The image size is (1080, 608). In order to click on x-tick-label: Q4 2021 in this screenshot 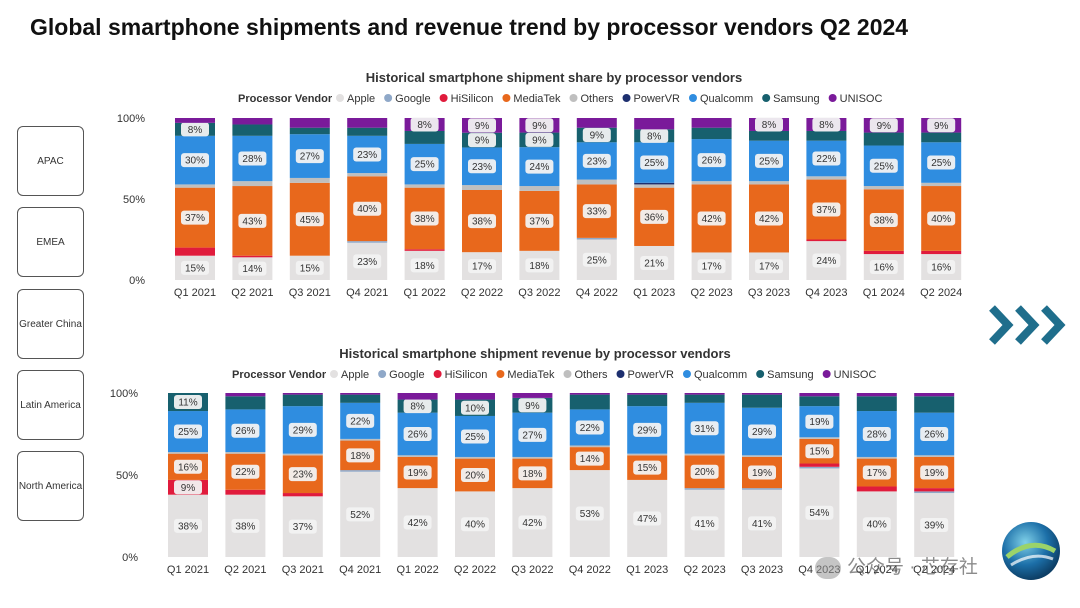, I will do `click(360, 570)`.